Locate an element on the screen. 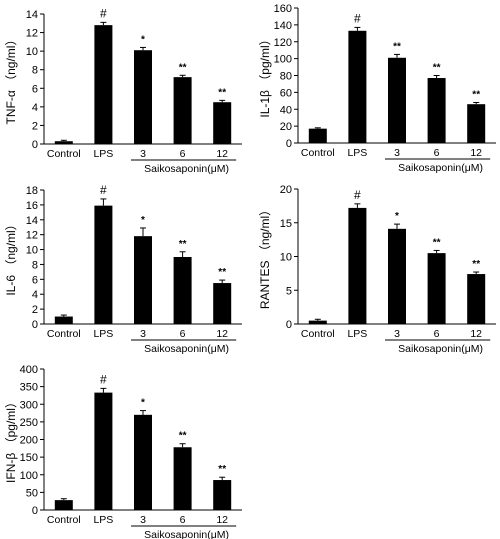  y-tick-label: 15 is located at coordinates (286, 224).